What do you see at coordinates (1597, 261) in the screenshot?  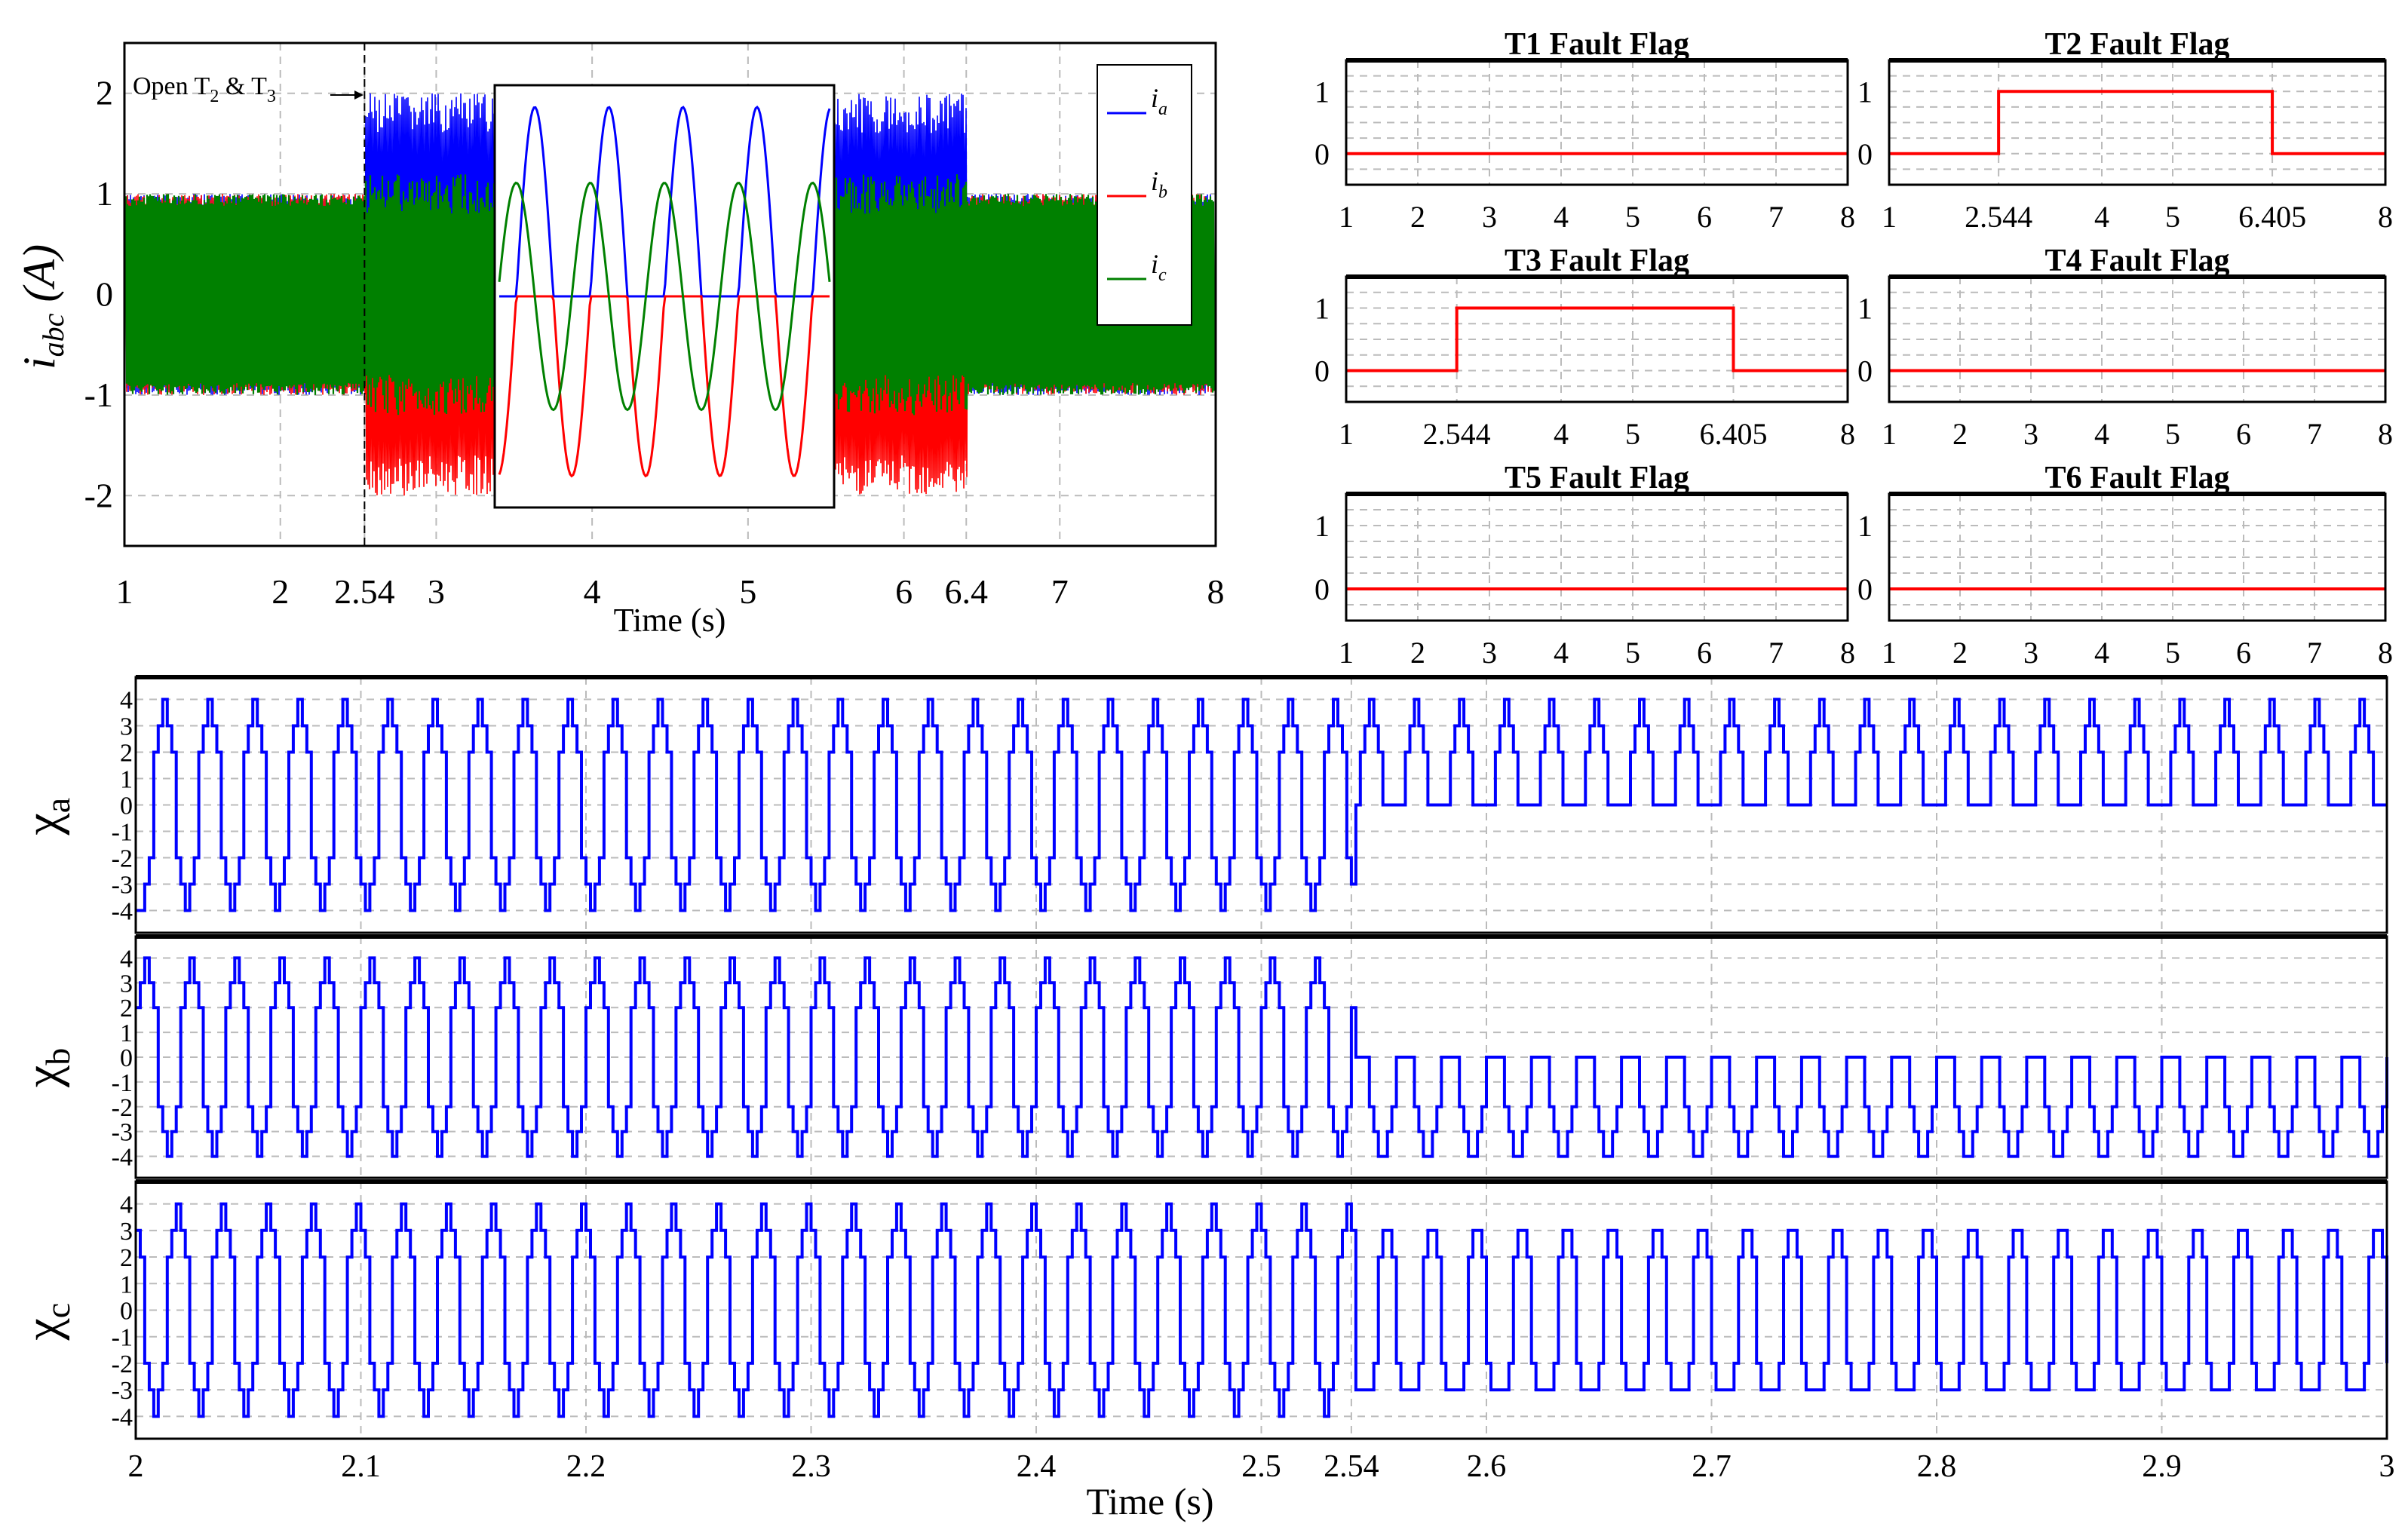 I see `flag-title-T3: T3 Fault Flag` at bounding box center [1597, 261].